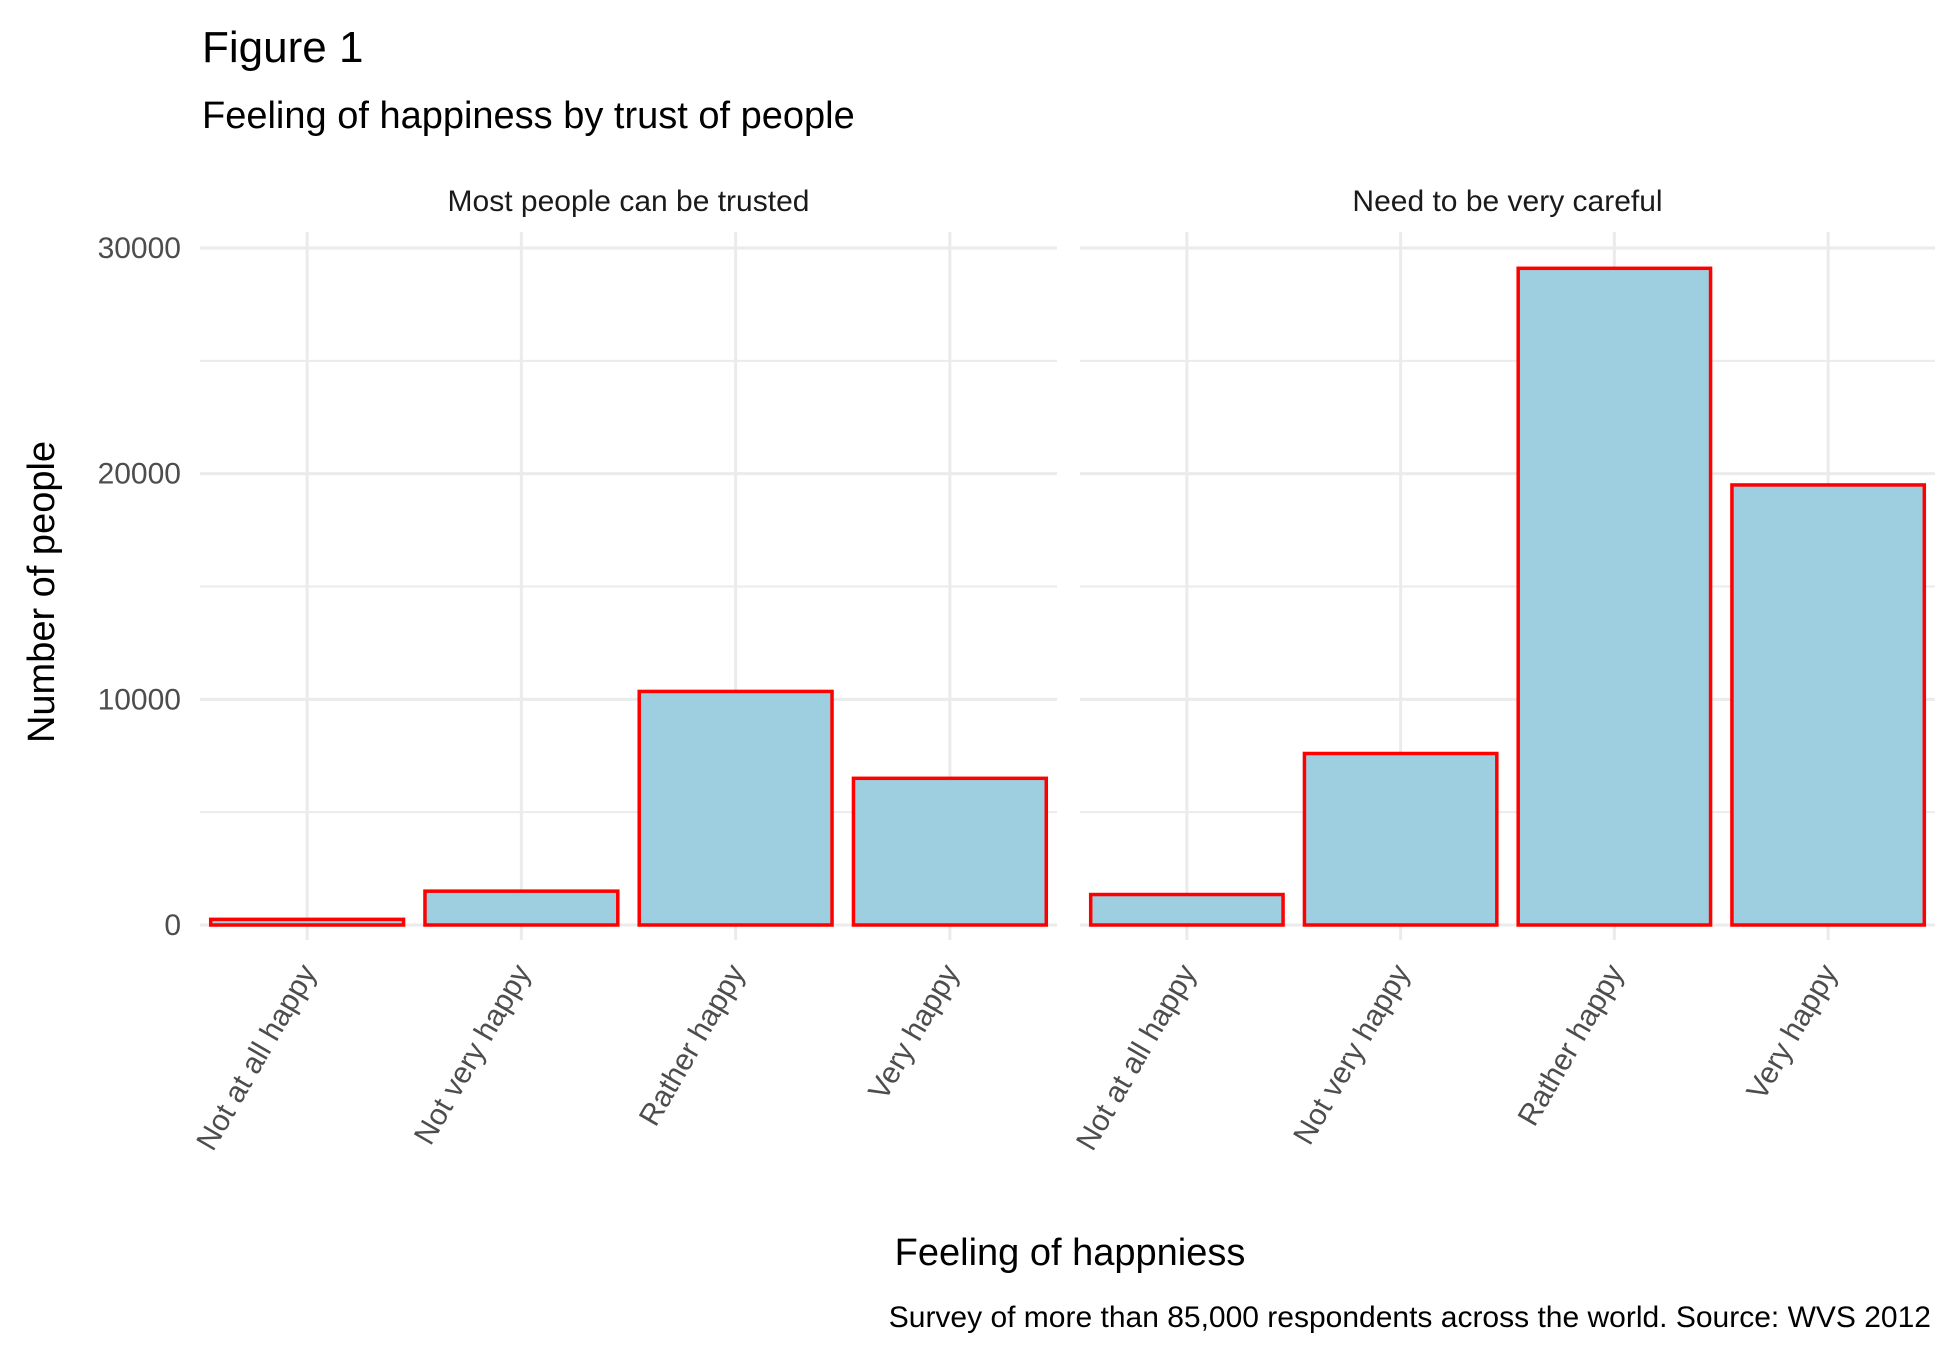 The image size is (1950, 1350). I want to click on facet-strip-label: Most people can be trusted, so click(629, 201).